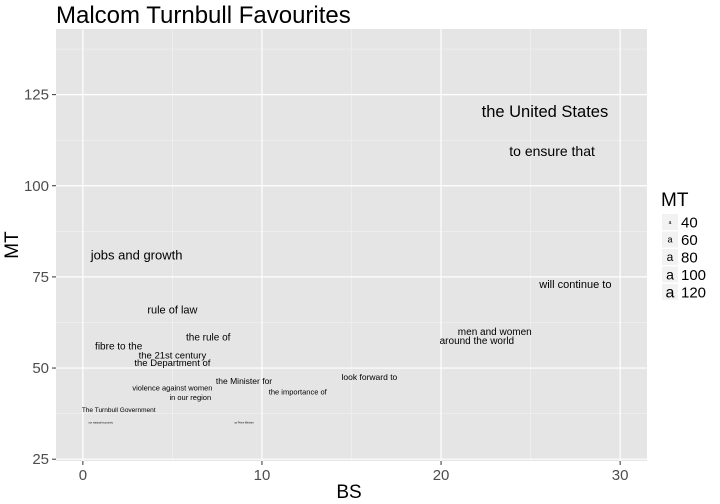 The width and height of the screenshot is (720, 504). Describe the element at coordinates (119, 347) in the screenshot. I see `data-label: fibre to the` at that location.